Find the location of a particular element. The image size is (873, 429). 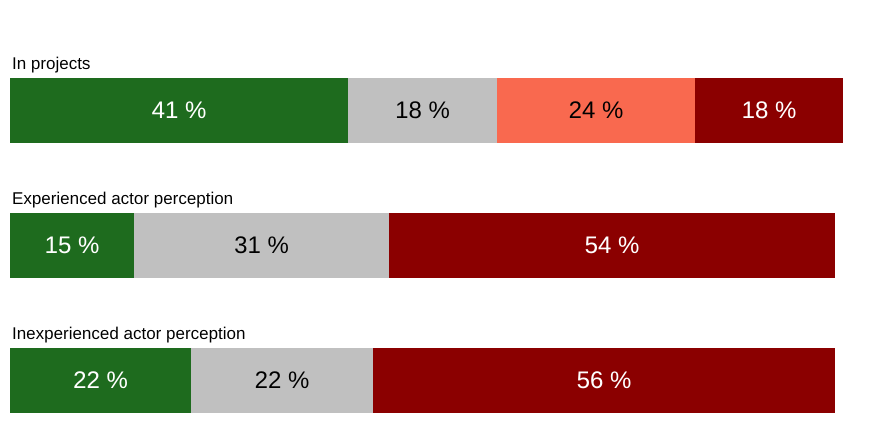

y-tick-label: Inexperienced actor perception is located at coordinates (129, 333).